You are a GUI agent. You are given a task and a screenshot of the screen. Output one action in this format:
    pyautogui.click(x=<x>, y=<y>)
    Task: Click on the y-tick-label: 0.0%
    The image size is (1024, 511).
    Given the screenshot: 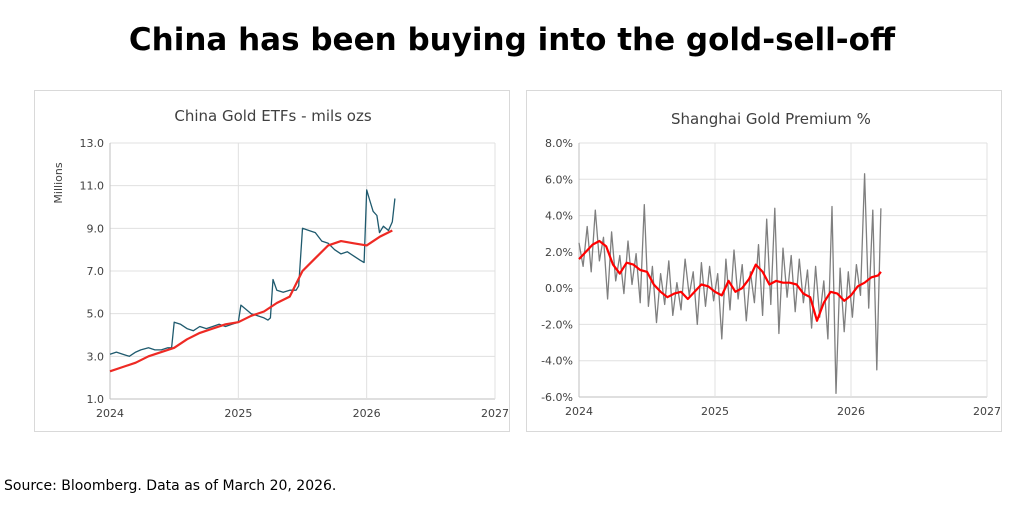 What is the action you would take?
    pyautogui.click(x=559, y=288)
    